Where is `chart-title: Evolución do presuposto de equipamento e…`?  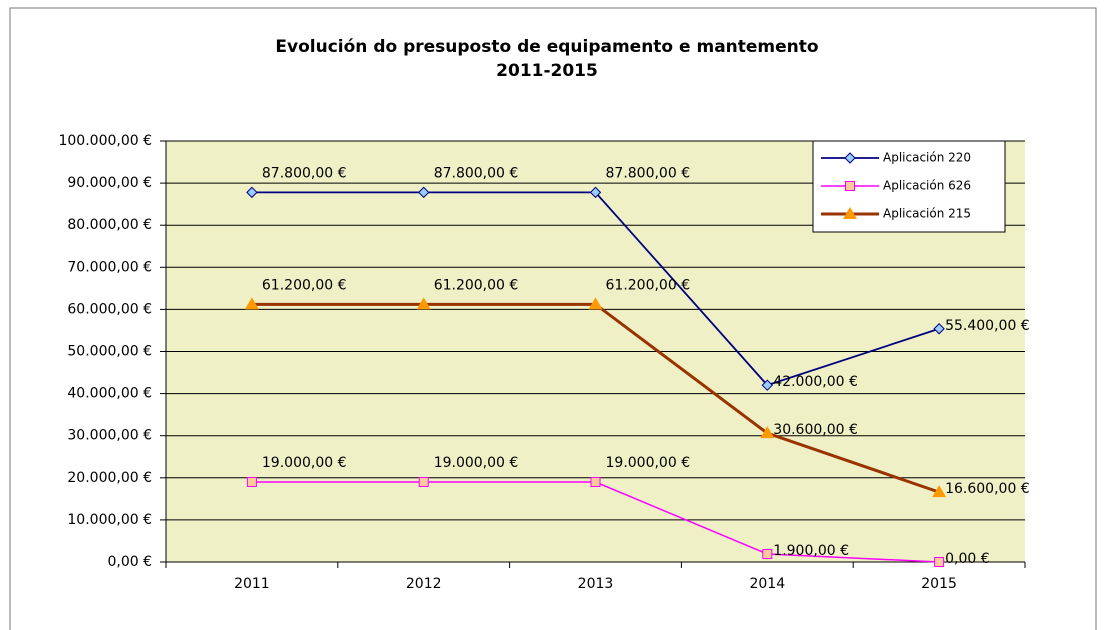 chart-title: Evolución do presuposto de equipamento e… is located at coordinates (546, 47).